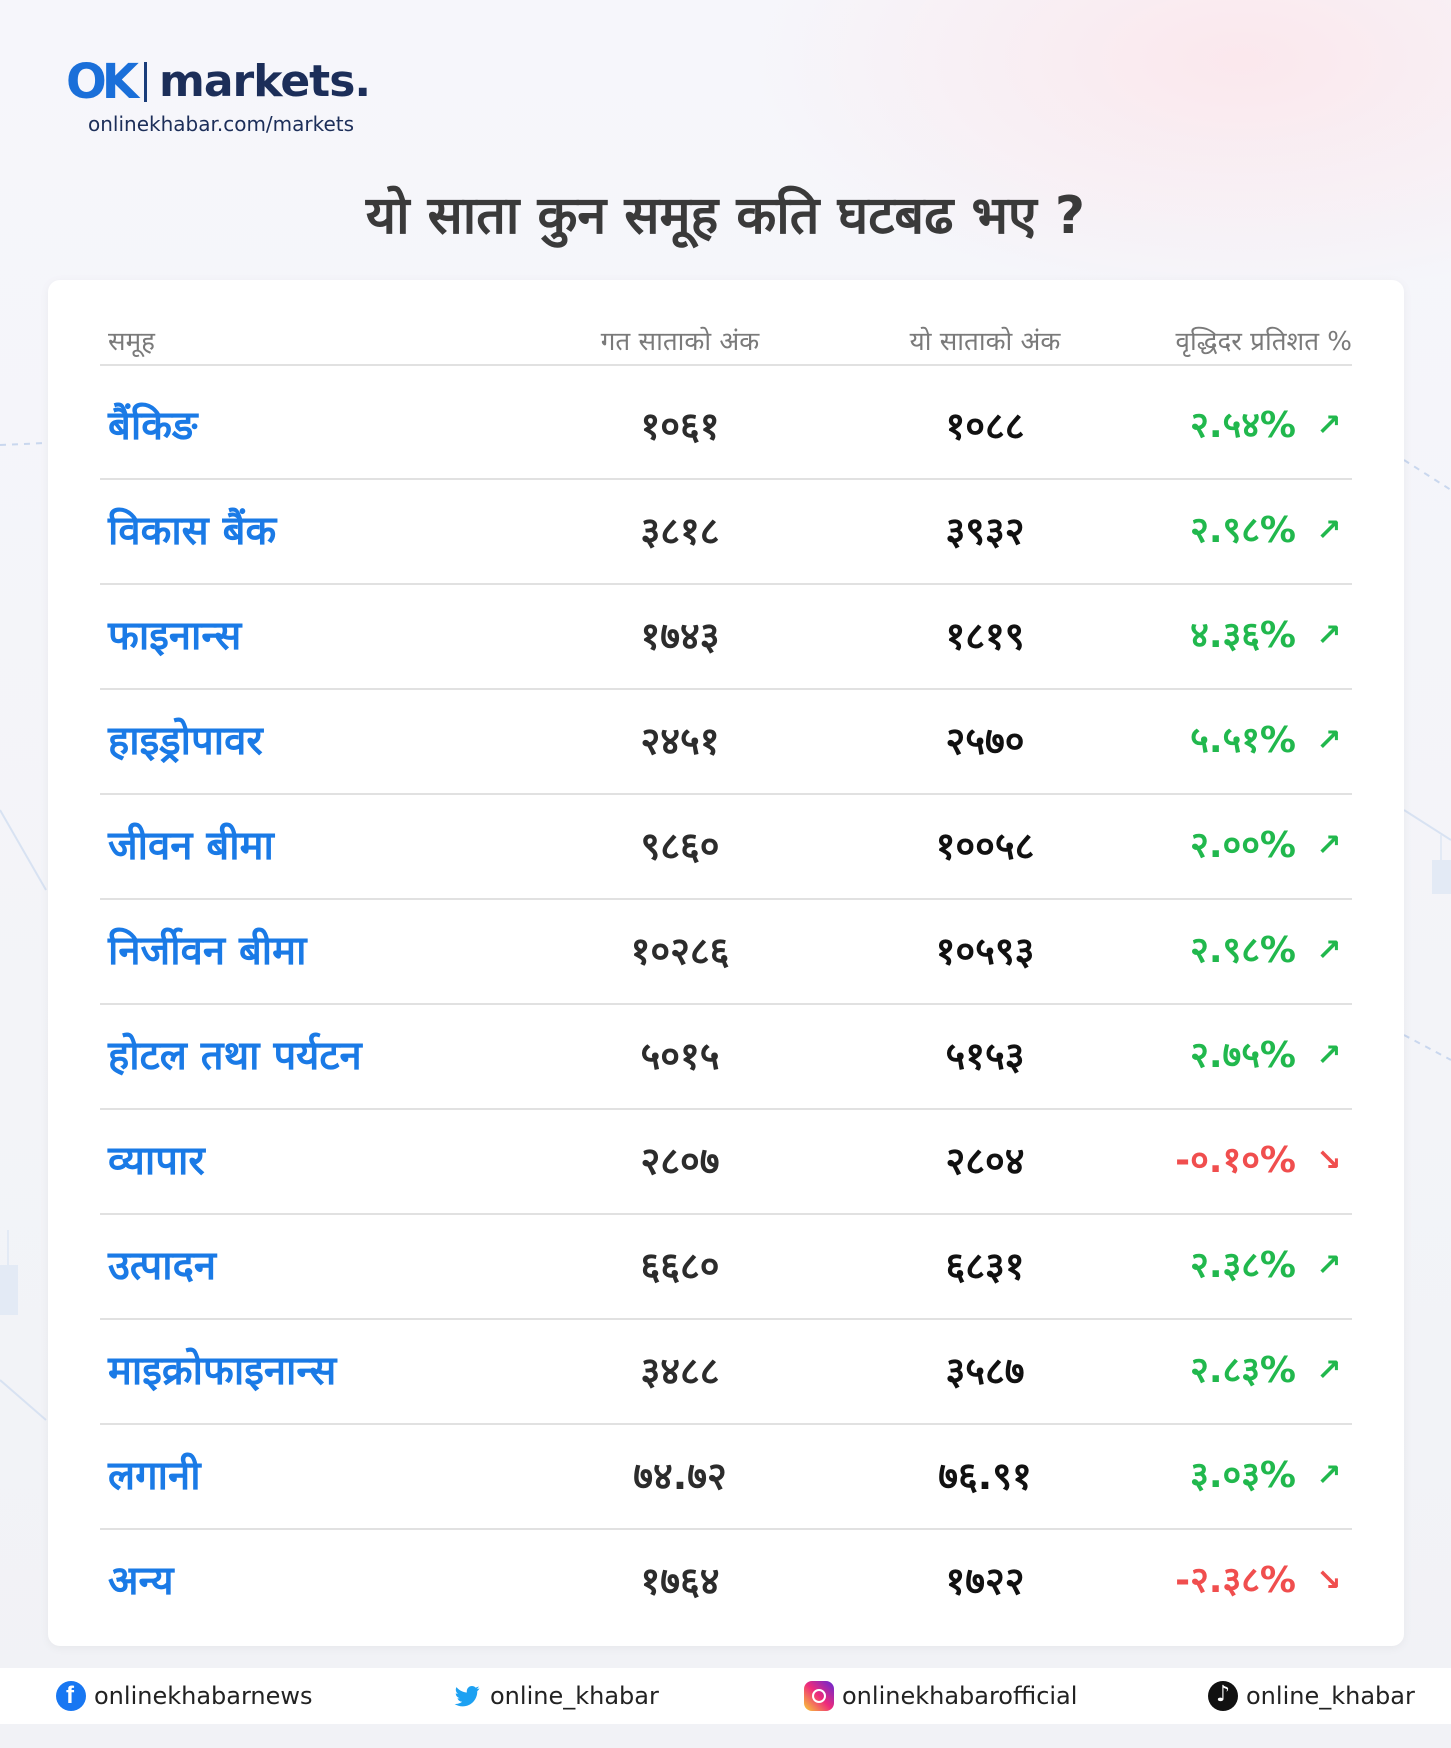 This screenshot has height=1748, width=1451. I want to click on growth-percent: २.३८%, so click(1243, 1265).